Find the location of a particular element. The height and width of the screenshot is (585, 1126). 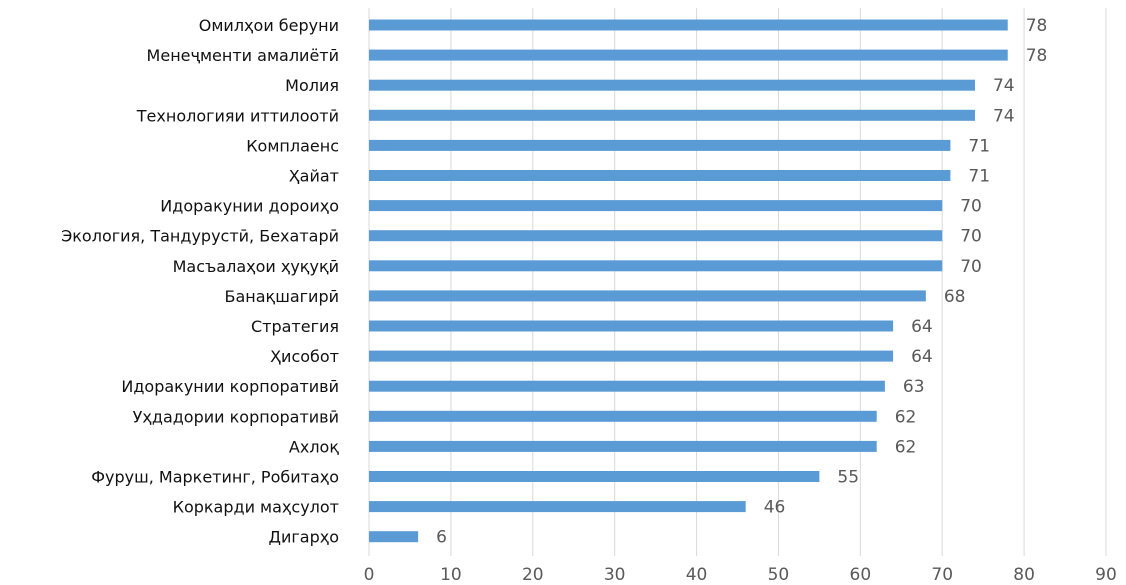

x-tick-label: 70 is located at coordinates (942, 575).